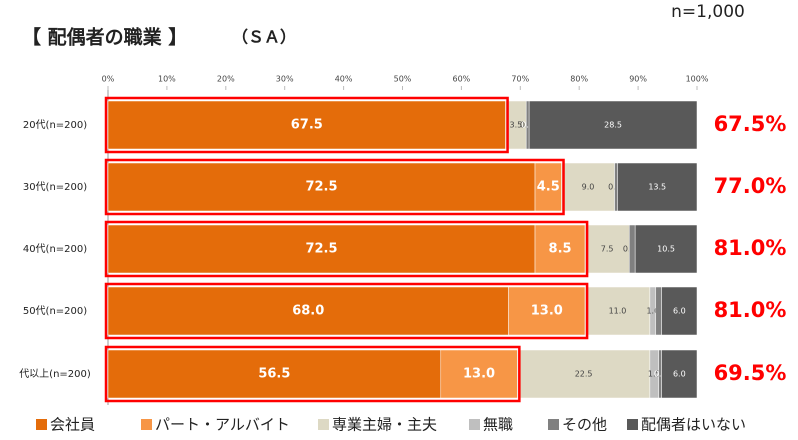 Image resolution: width=798 pixels, height=440 pixels. Describe the element at coordinates (285, 79) in the screenshot. I see `x-tick-label: 30%` at that location.